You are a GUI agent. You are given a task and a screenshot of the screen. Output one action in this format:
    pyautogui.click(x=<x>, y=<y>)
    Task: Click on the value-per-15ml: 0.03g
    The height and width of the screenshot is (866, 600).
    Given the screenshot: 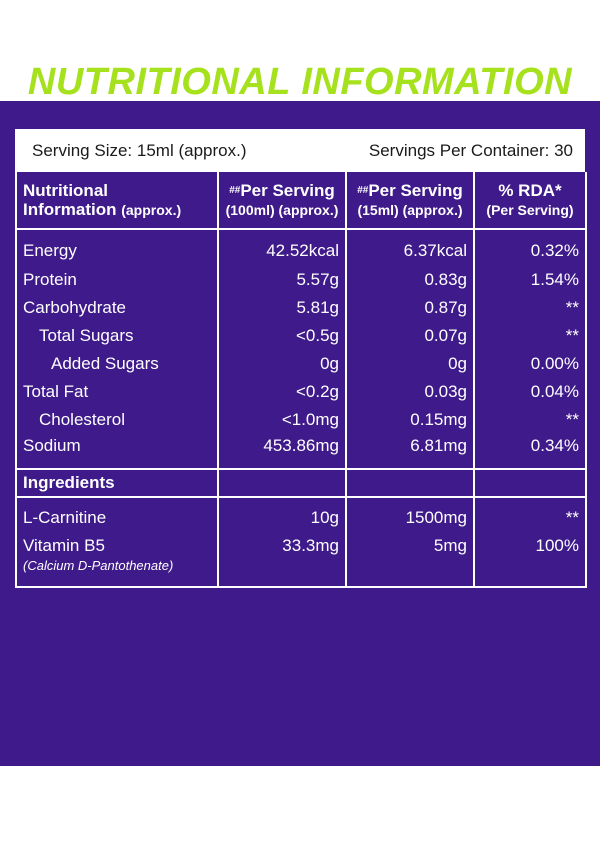 What is the action you would take?
    pyautogui.click(x=410, y=392)
    